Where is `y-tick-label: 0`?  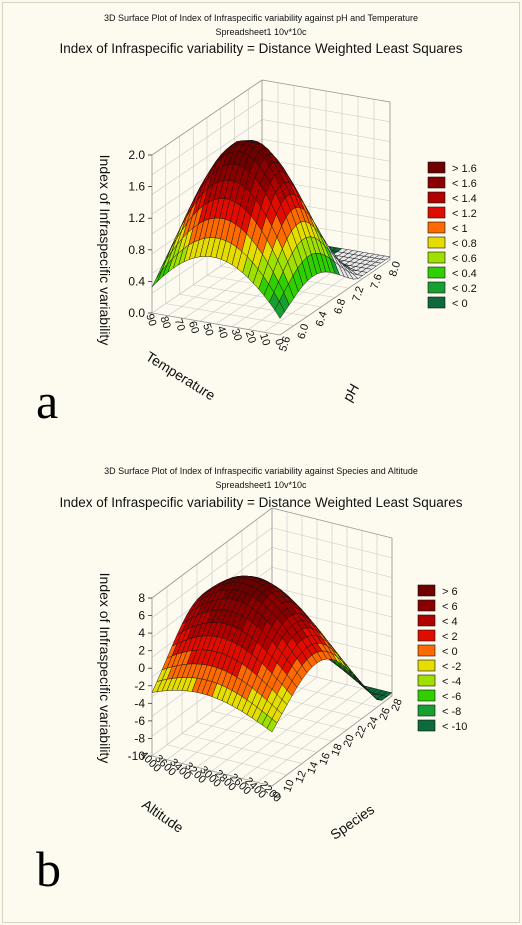
y-tick-label: 0 is located at coordinates (276, 795).